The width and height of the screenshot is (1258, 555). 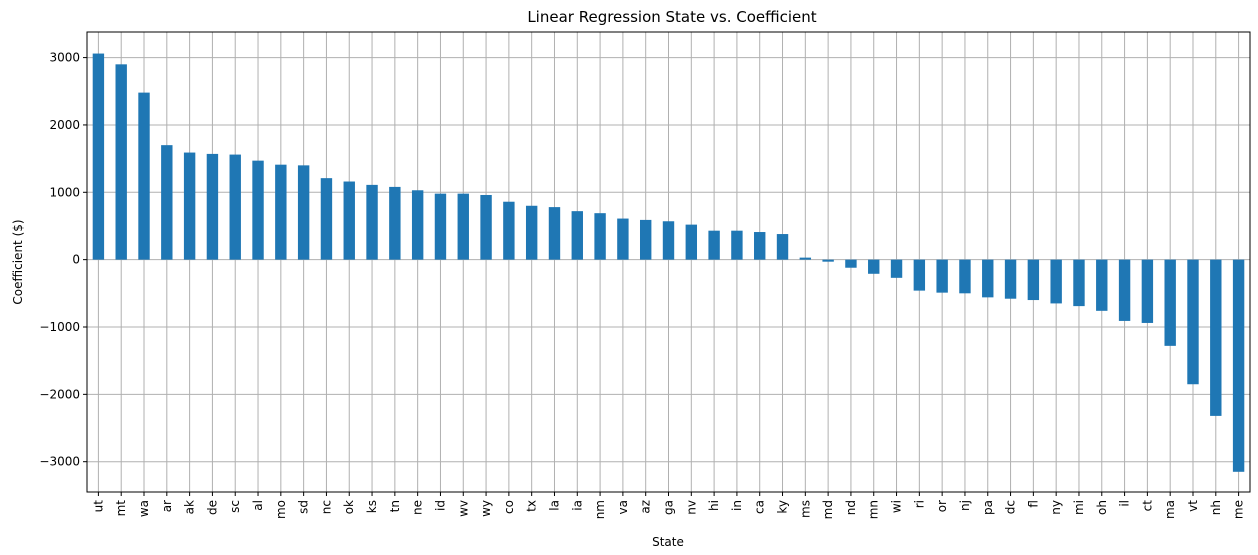 I want to click on bar-co, so click(x=509, y=230).